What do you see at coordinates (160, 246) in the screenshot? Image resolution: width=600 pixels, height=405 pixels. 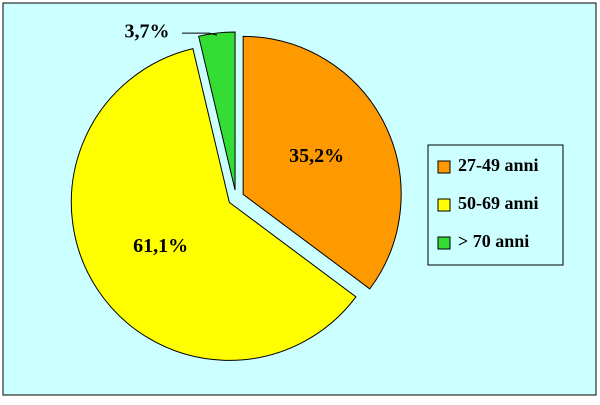 I see `data-label: 61,1%` at bounding box center [160, 246].